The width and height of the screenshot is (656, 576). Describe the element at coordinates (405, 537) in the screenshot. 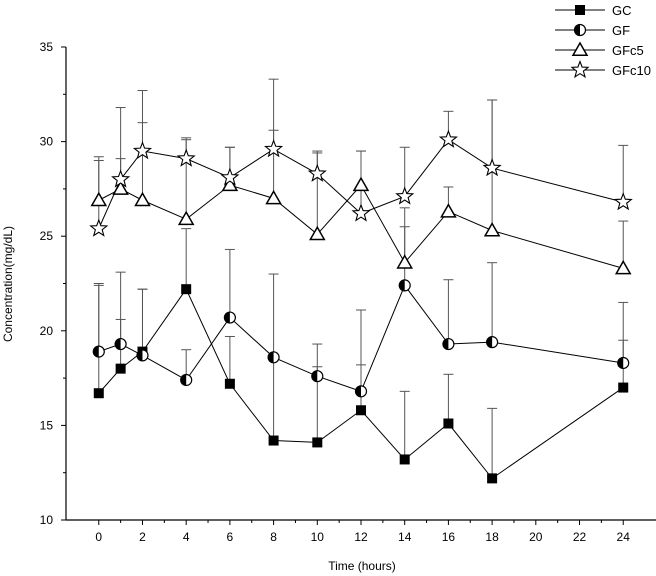

I see `x-tick-label: 14` at that location.